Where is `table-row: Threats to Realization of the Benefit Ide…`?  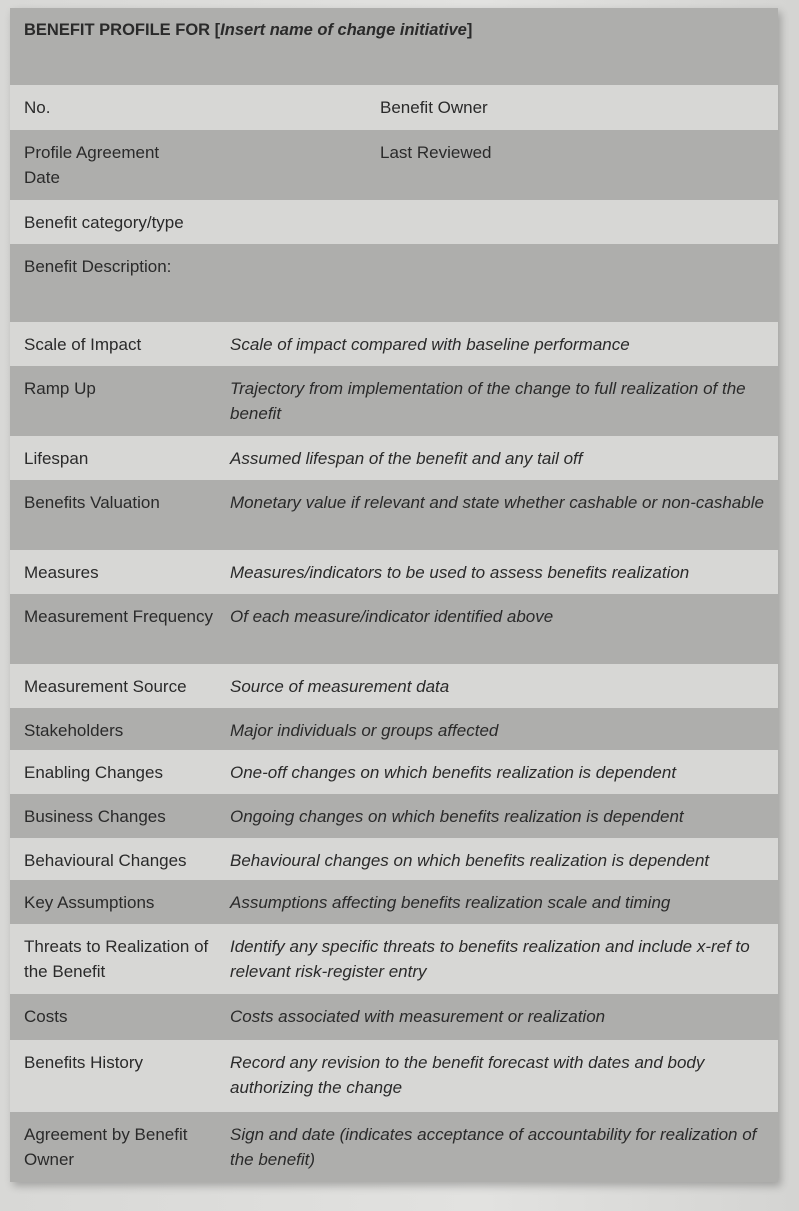
table-row: Threats to Realization of the Benefit Ide… is located at coordinates (394, 959).